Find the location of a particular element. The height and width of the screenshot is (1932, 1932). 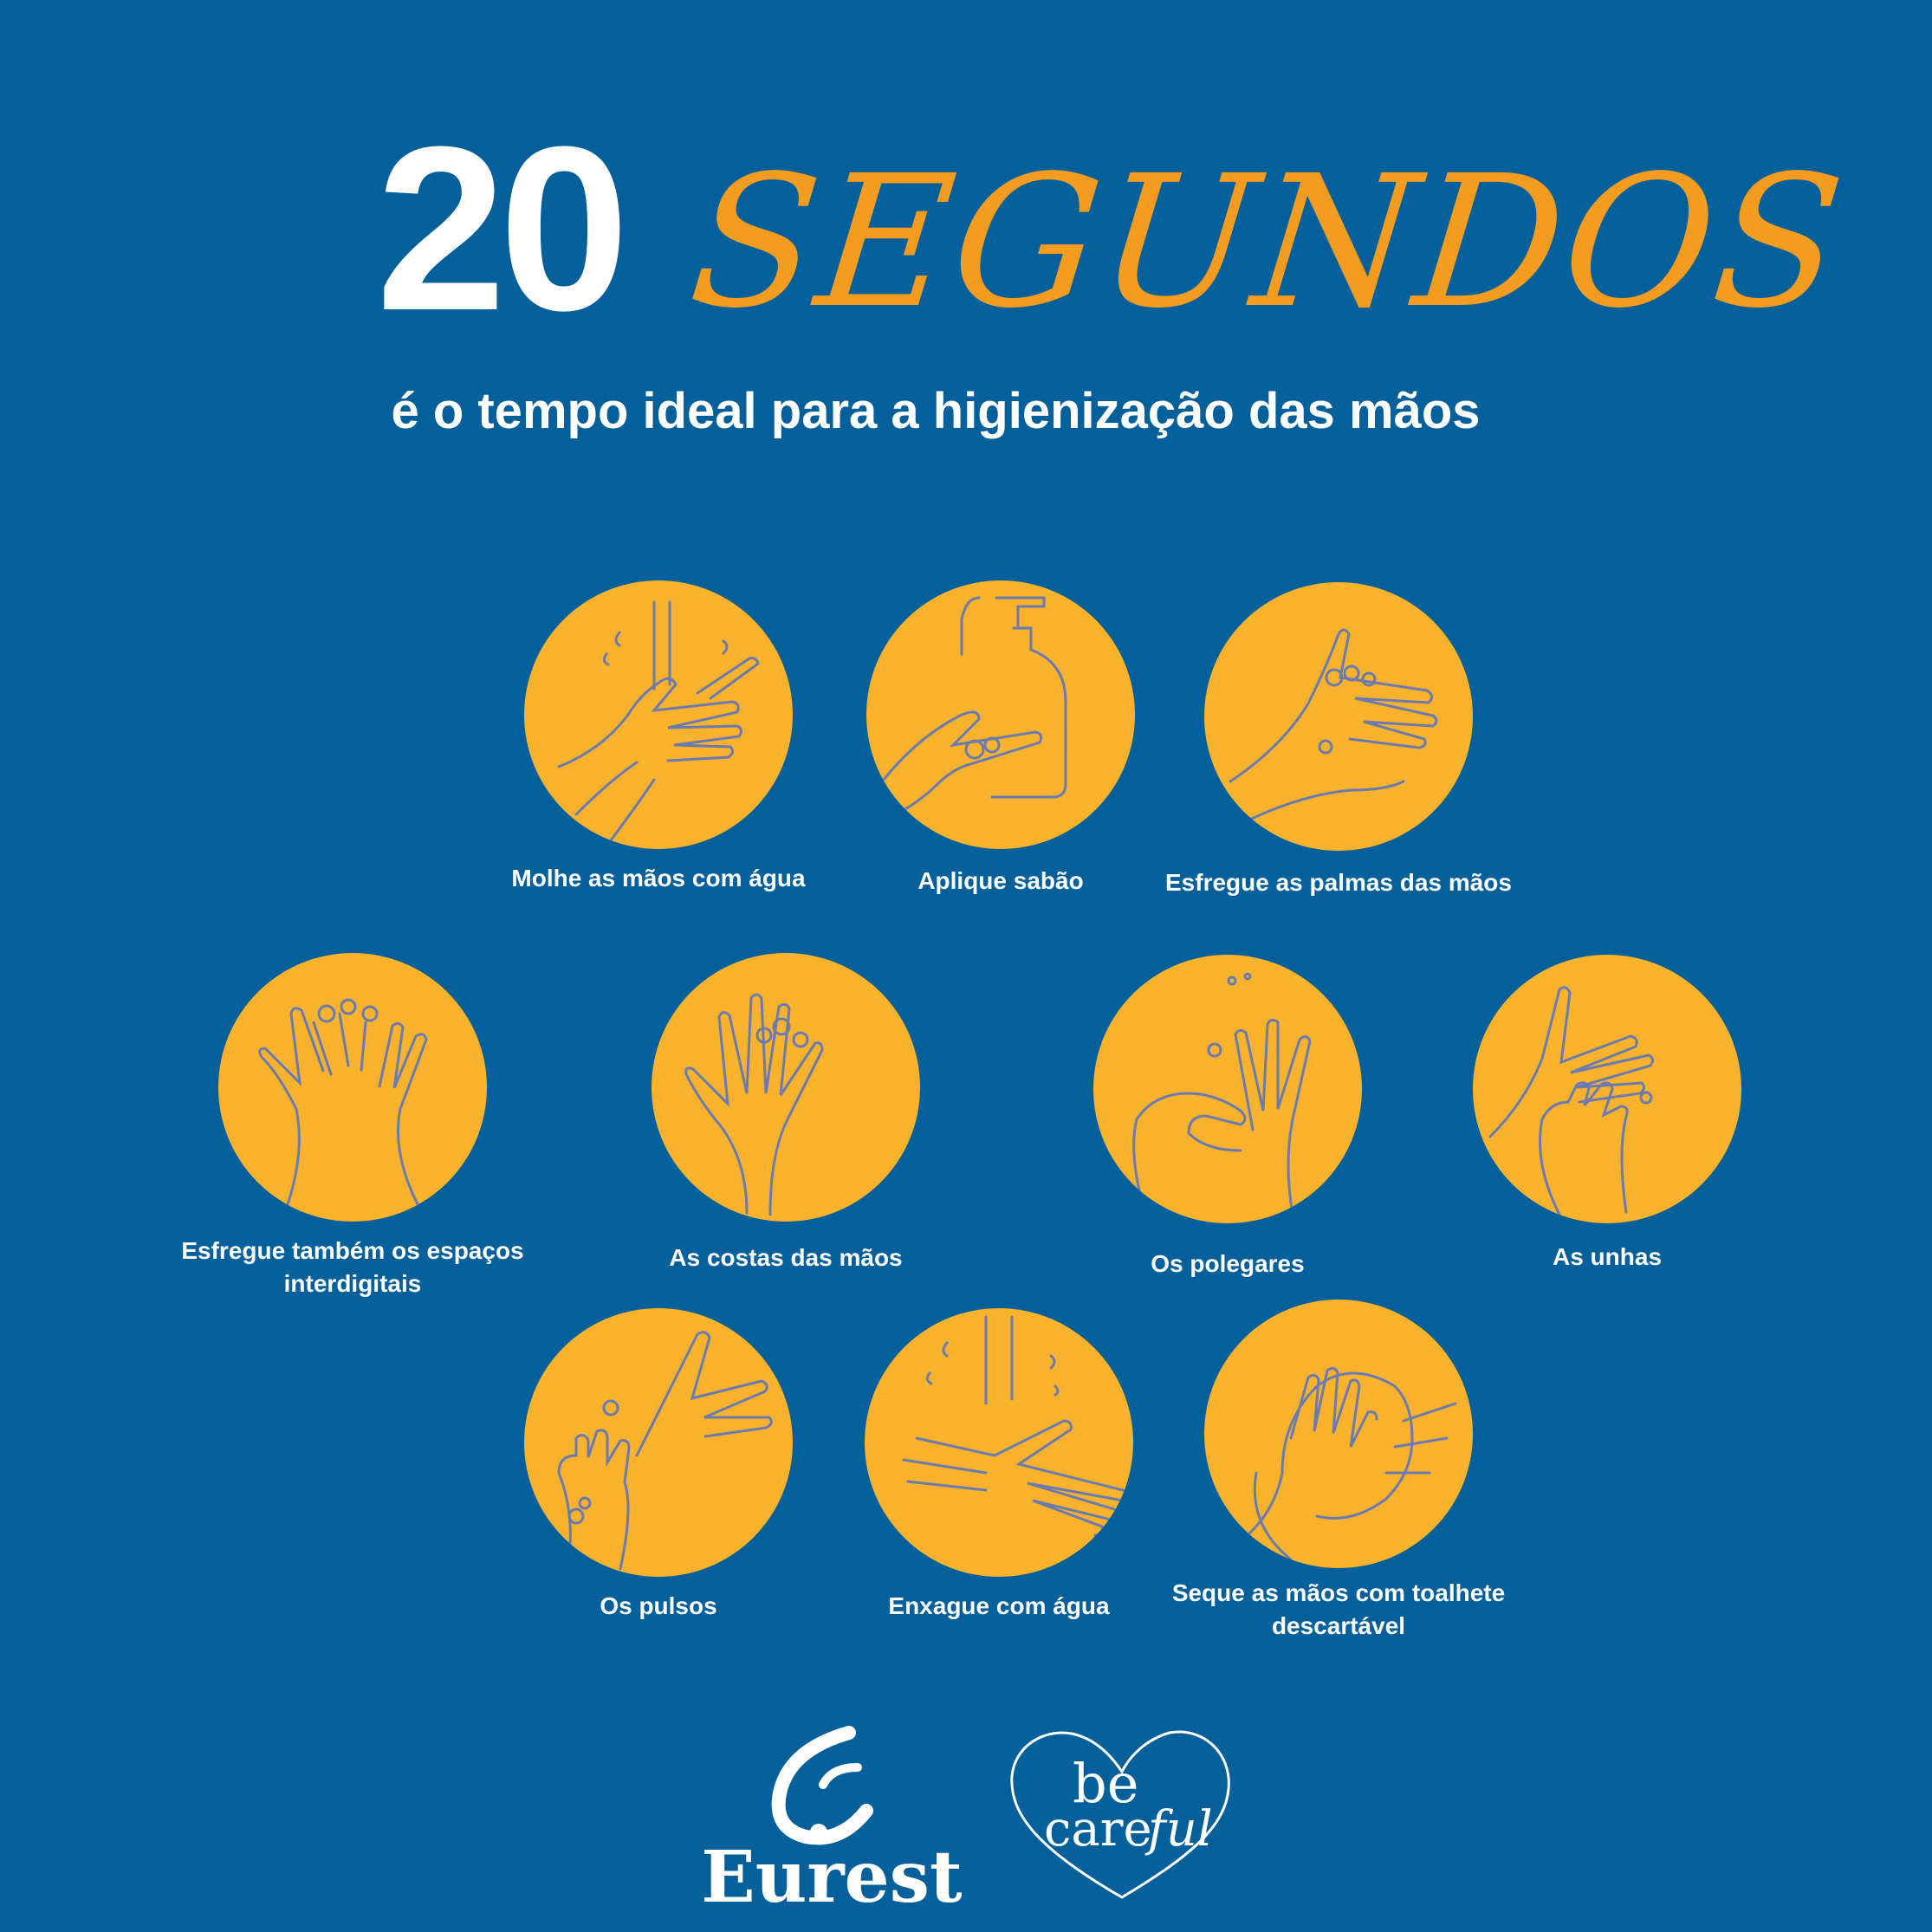

step-label: Esfregue também os espaços interdigitais is located at coordinates (352, 1267).